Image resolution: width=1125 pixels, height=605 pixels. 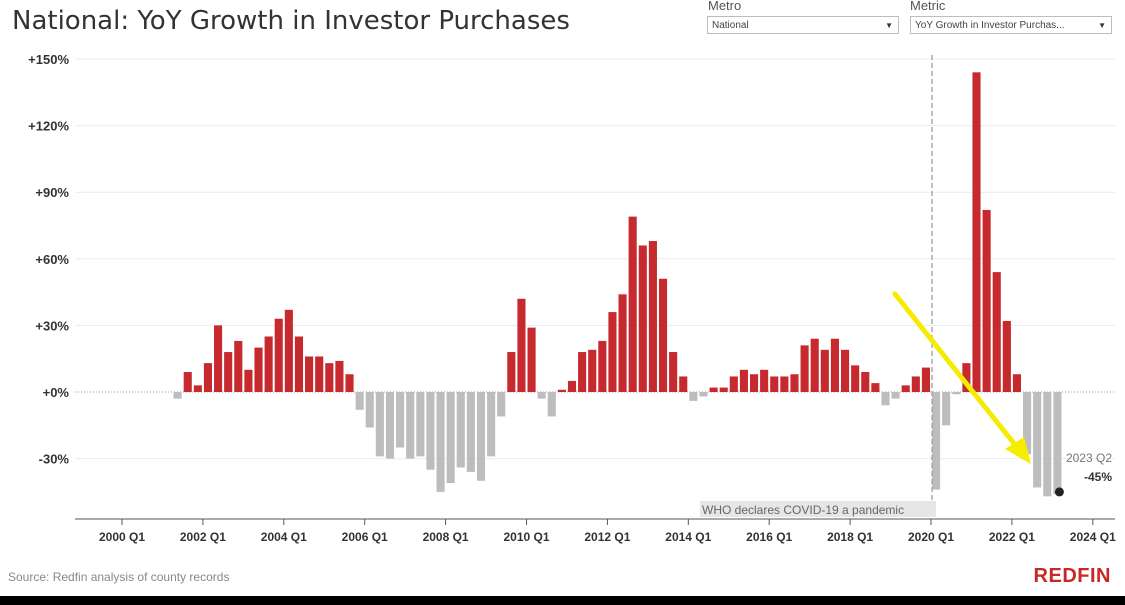 I want to click on metro-dropdown: National ▼, so click(x=803, y=25).